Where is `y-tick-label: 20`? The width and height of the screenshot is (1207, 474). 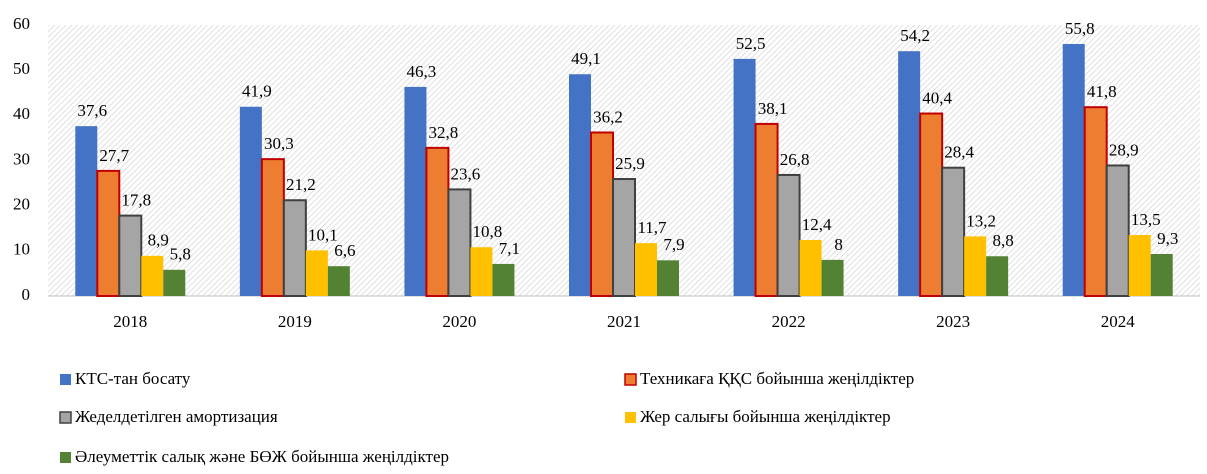
y-tick-label: 20 is located at coordinates (21, 204).